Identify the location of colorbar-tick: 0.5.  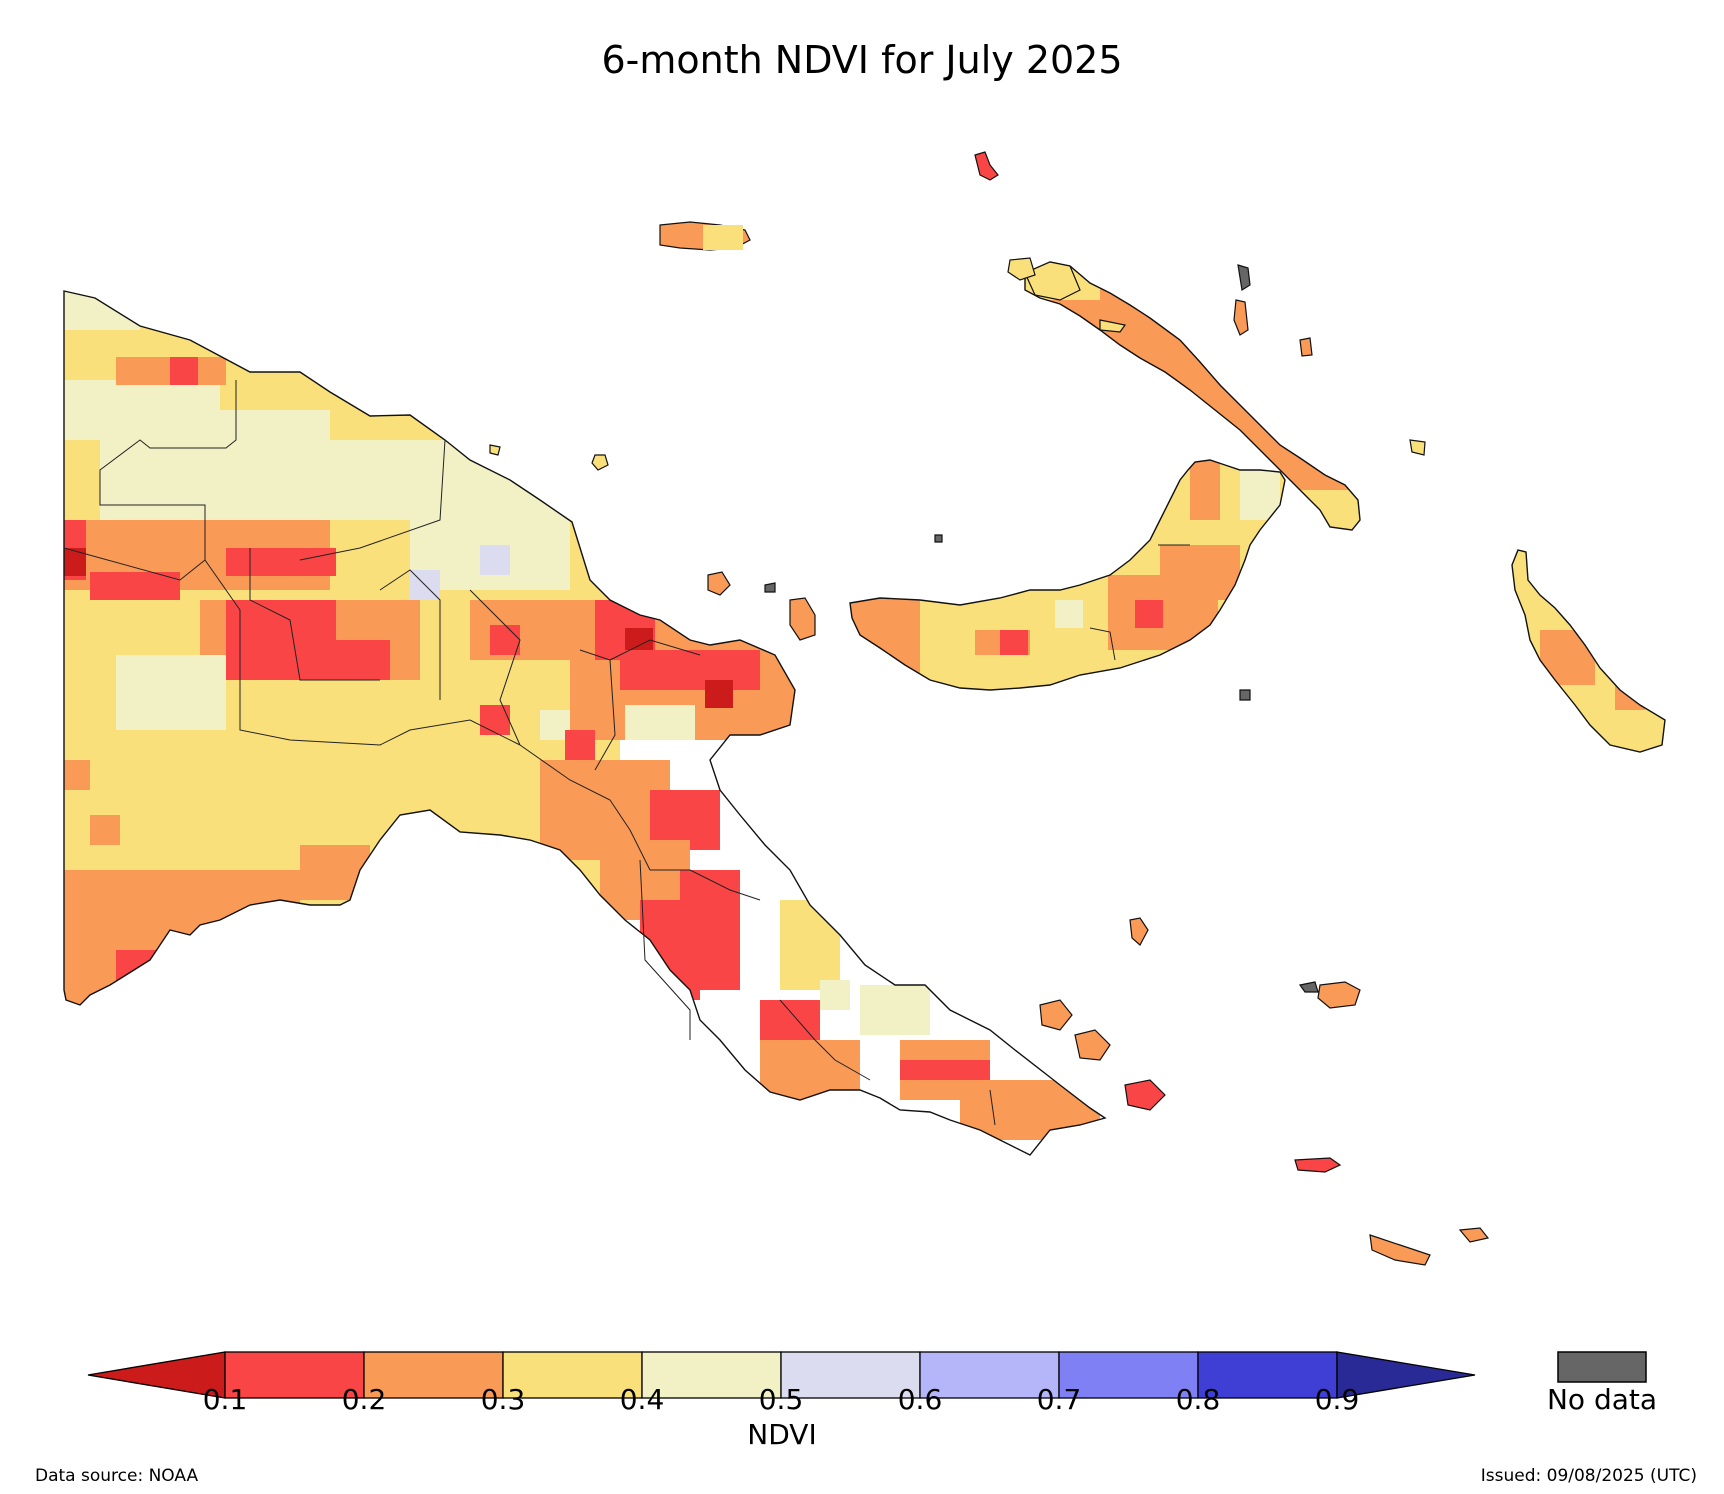
(781, 1399).